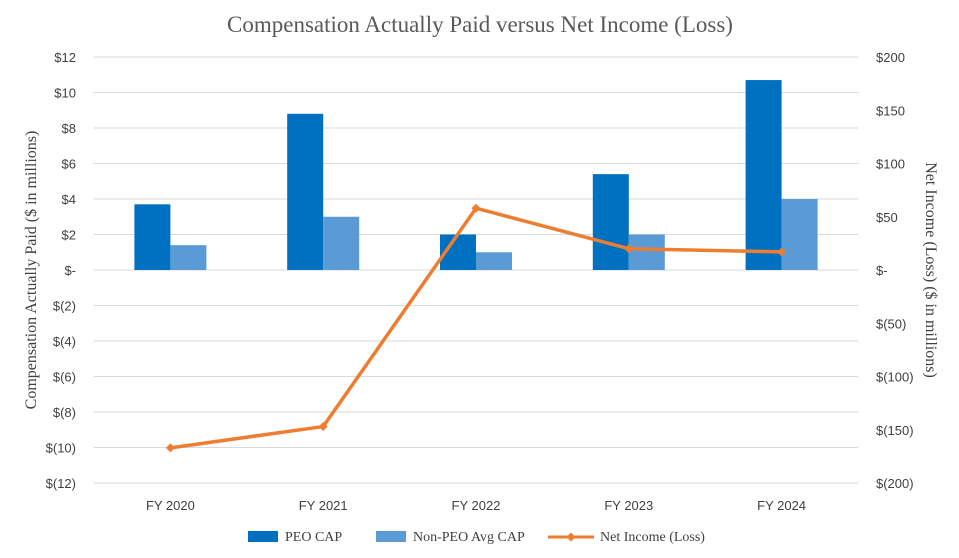 The width and height of the screenshot is (959, 558). What do you see at coordinates (652, 537) in the screenshot?
I see `legend-label: Net Income (Loss)` at bounding box center [652, 537].